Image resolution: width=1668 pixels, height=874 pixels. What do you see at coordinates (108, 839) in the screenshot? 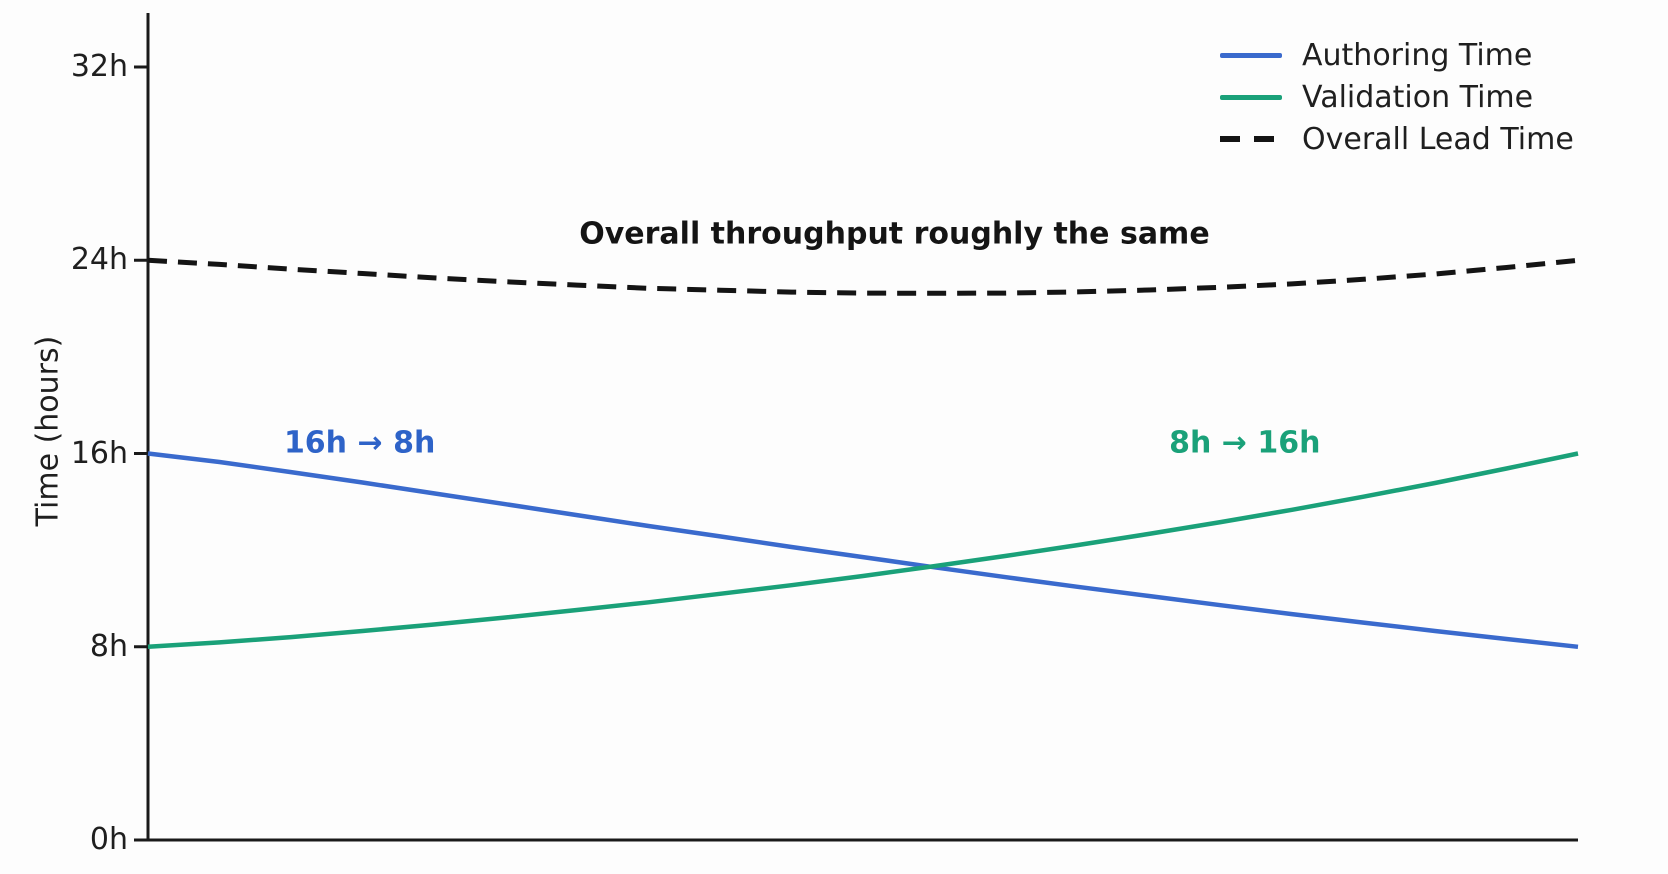
I see `y-tick-label: 0h` at bounding box center [108, 839].